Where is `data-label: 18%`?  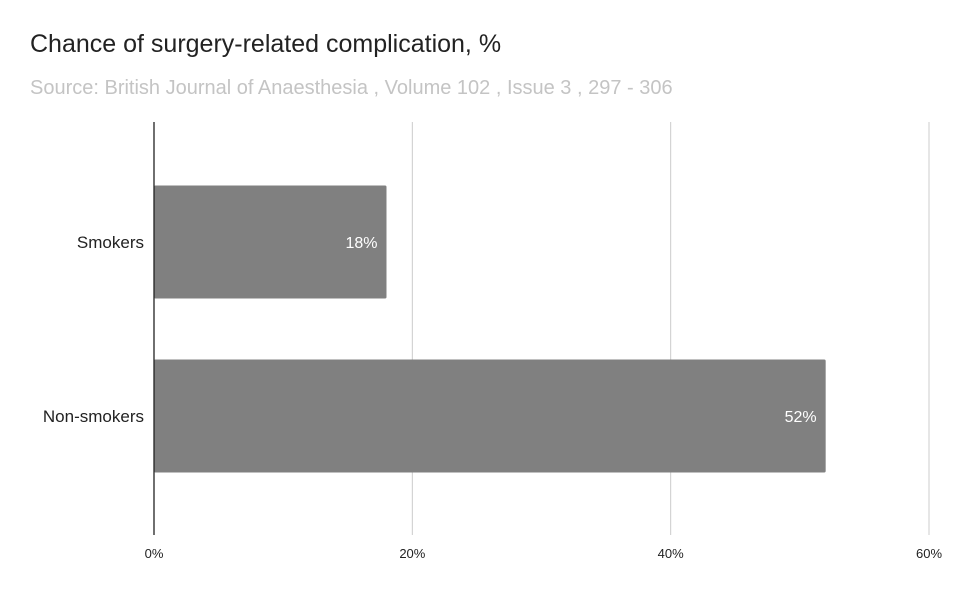 data-label: 18% is located at coordinates (361, 243).